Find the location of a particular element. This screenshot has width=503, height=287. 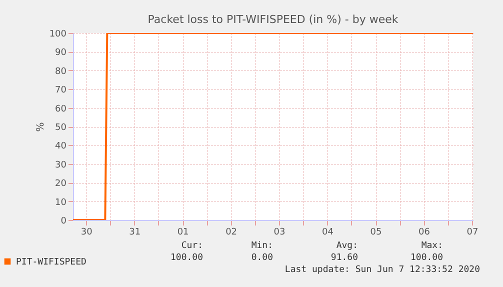

y-tick-label: 80 is located at coordinates (61, 71).